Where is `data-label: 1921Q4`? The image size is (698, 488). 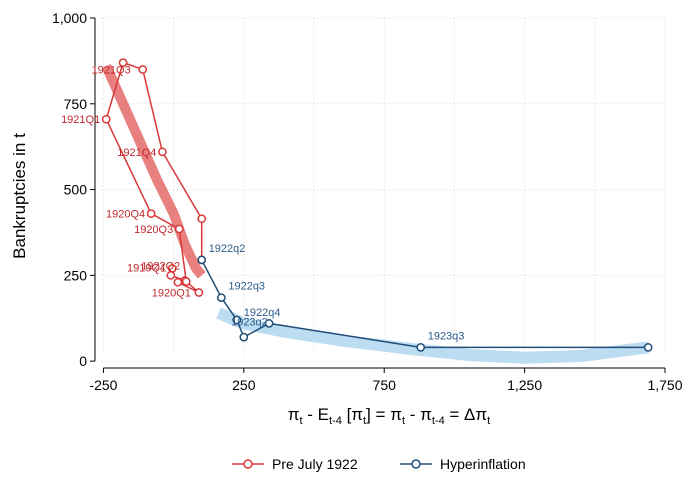
data-label: 1921Q4 is located at coordinates (136, 153).